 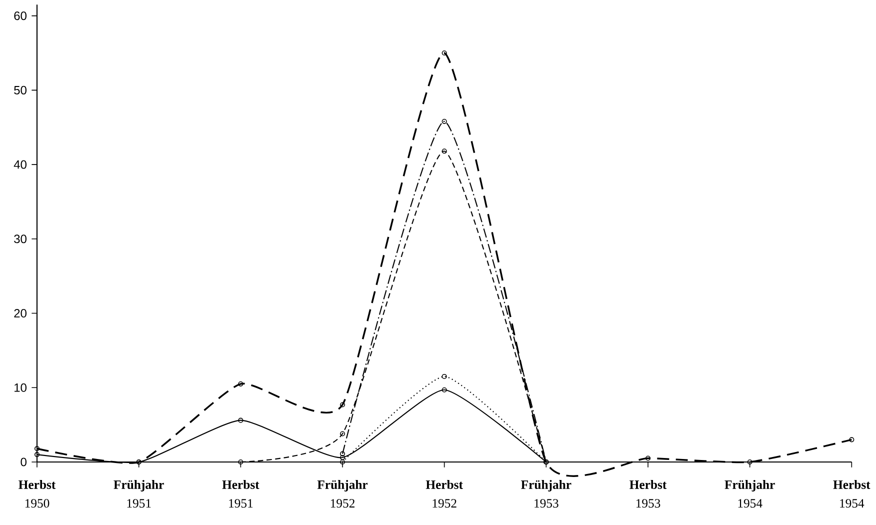 What do you see at coordinates (342, 494) in the screenshot?
I see `x-tick-label: Frühjahr 1952` at bounding box center [342, 494].